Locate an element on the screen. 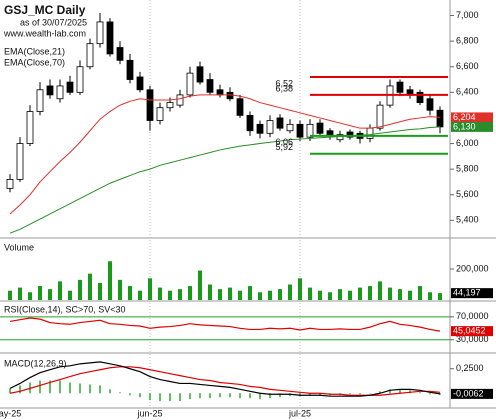 Image resolution: width=496 pixels, height=420 pixels. value-badge is located at coordinates (472, 331).